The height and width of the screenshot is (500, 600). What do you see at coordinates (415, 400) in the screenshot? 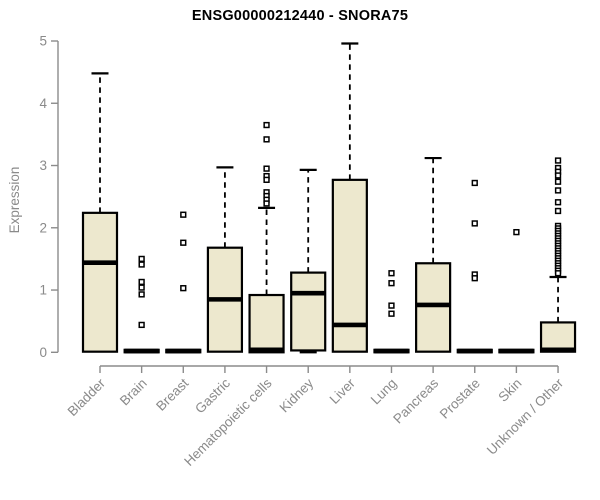
I see `x-tick-label-pancreas: Pancreas` at bounding box center [415, 400].